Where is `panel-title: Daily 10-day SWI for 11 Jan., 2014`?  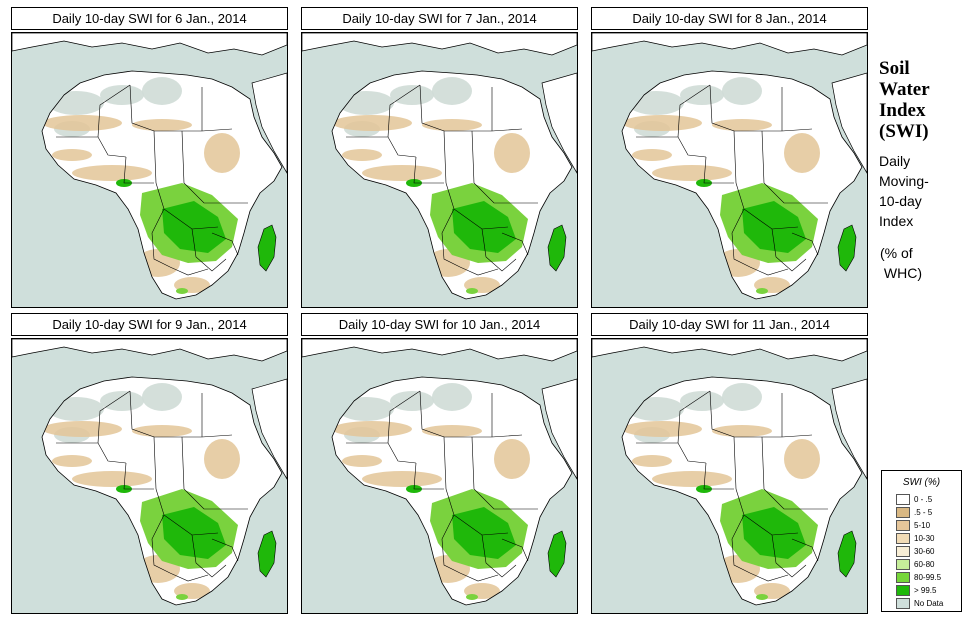 panel-title: Daily 10-day SWI for 11 Jan., 2014 is located at coordinates (729, 324).